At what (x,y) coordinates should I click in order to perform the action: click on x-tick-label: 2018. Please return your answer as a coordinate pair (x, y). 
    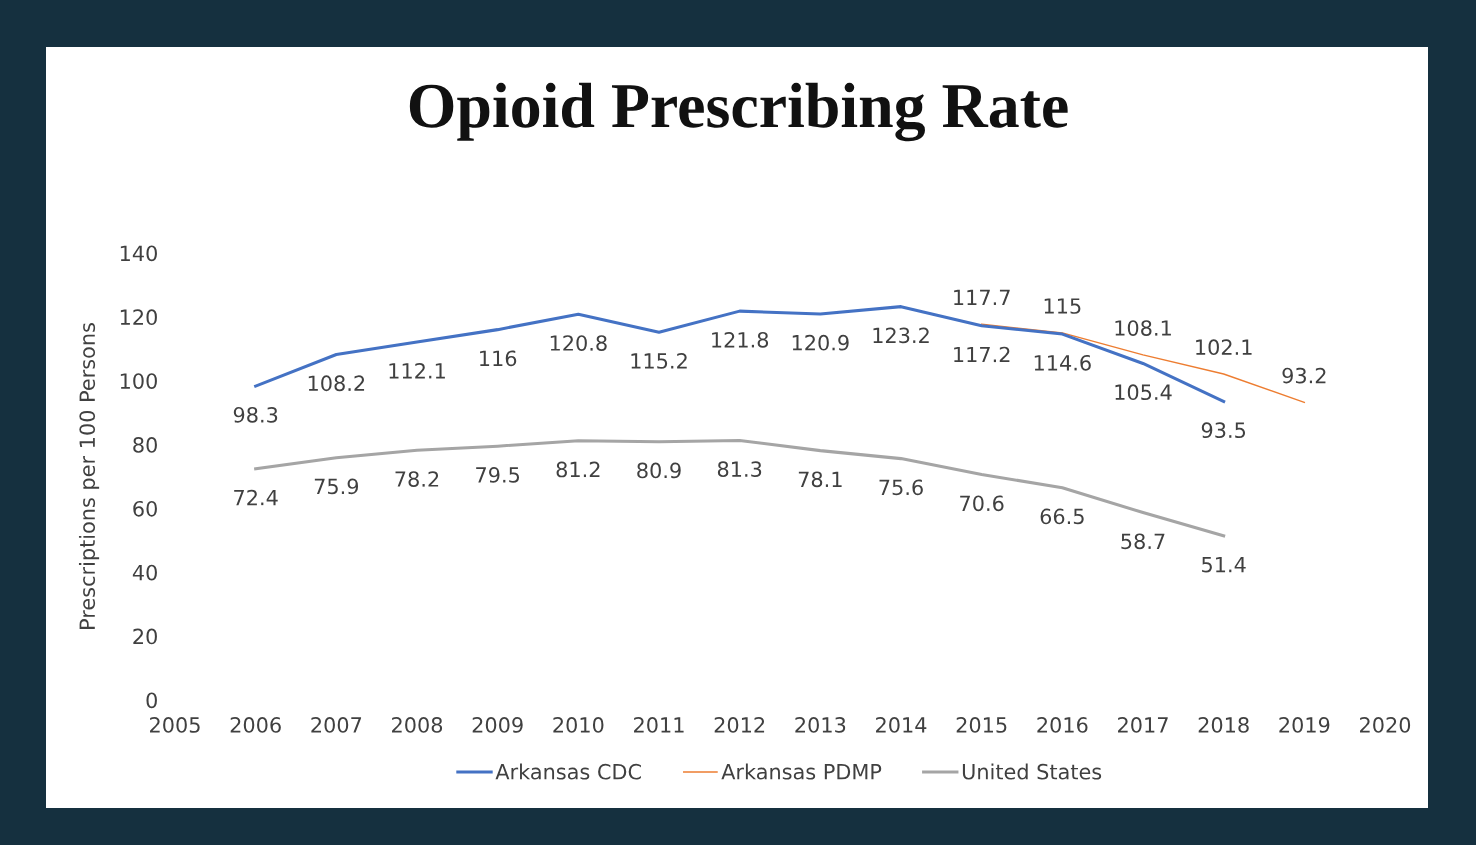
    Looking at the image, I should click on (1223, 725).